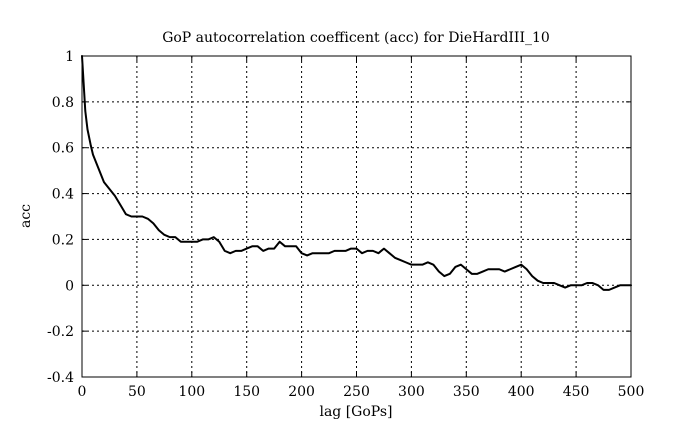 The image size is (689, 433). Describe the element at coordinates (60, 217) in the screenshot. I see `y-tick-labels: -0.4 -0.2 0 0.2 0.4 0.6 0.8 1` at that location.